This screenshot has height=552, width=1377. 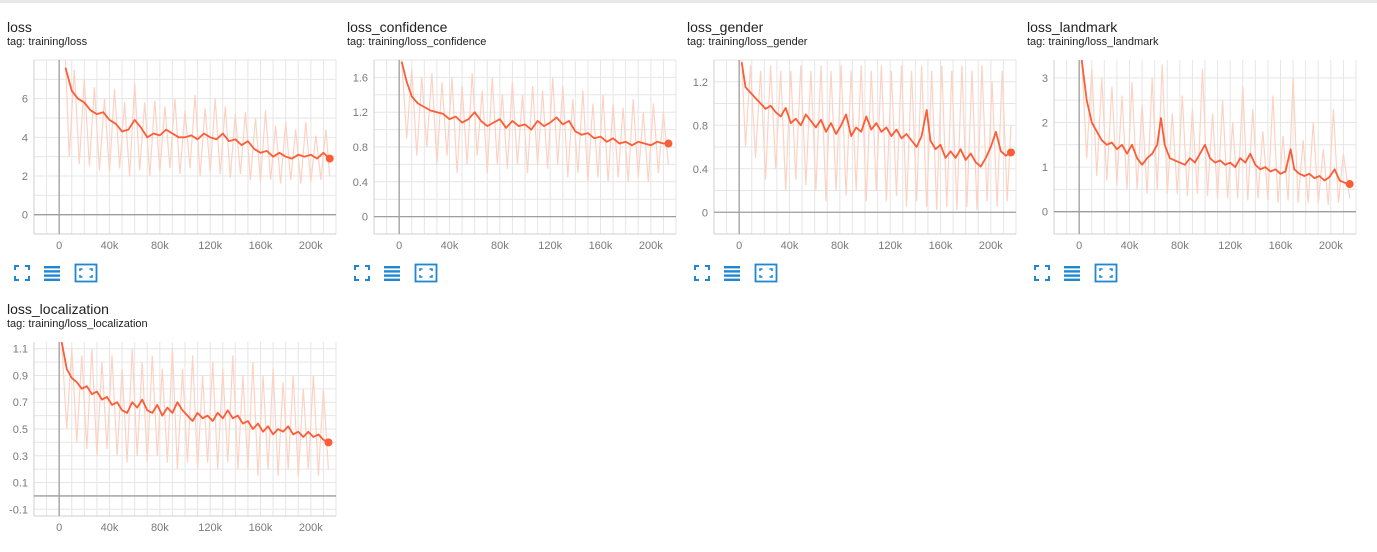 What do you see at coordinates (1072, 27) in the screenshot?
I see `chart-title: loss_landmark` at bounding box center [1072, 27].